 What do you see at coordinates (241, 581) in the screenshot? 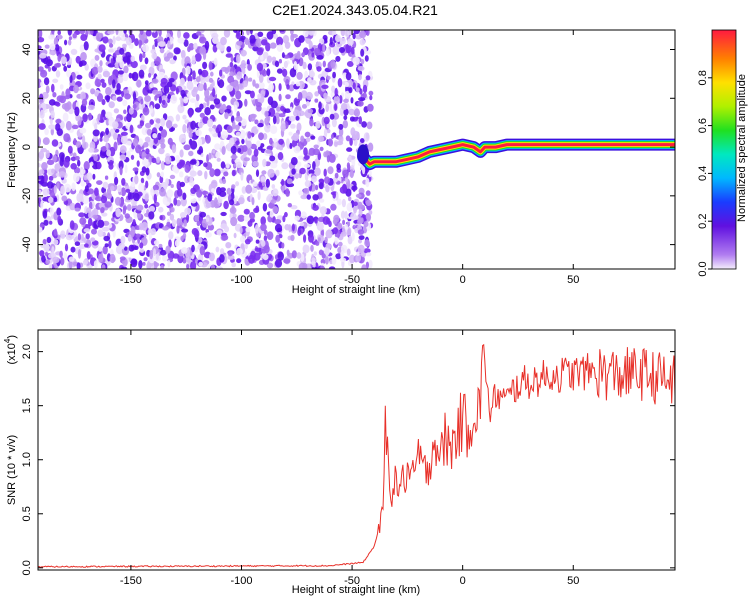
I see `x-tick-label: -100` at bounding box center [241, 581].